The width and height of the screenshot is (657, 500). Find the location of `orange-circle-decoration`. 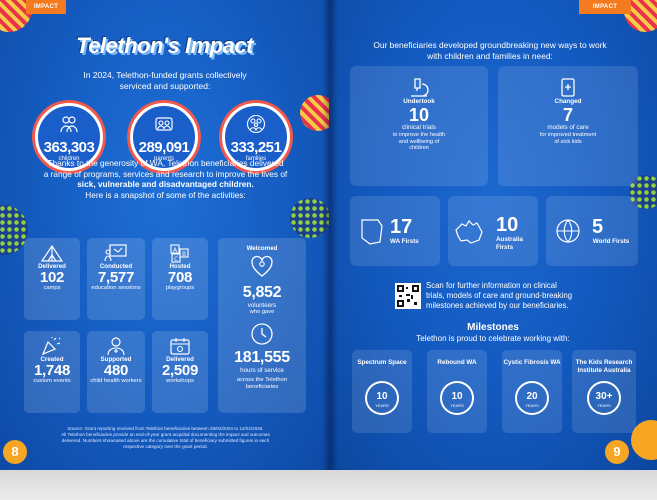

orange-circle-decoration is located at coordinates (644, 440).